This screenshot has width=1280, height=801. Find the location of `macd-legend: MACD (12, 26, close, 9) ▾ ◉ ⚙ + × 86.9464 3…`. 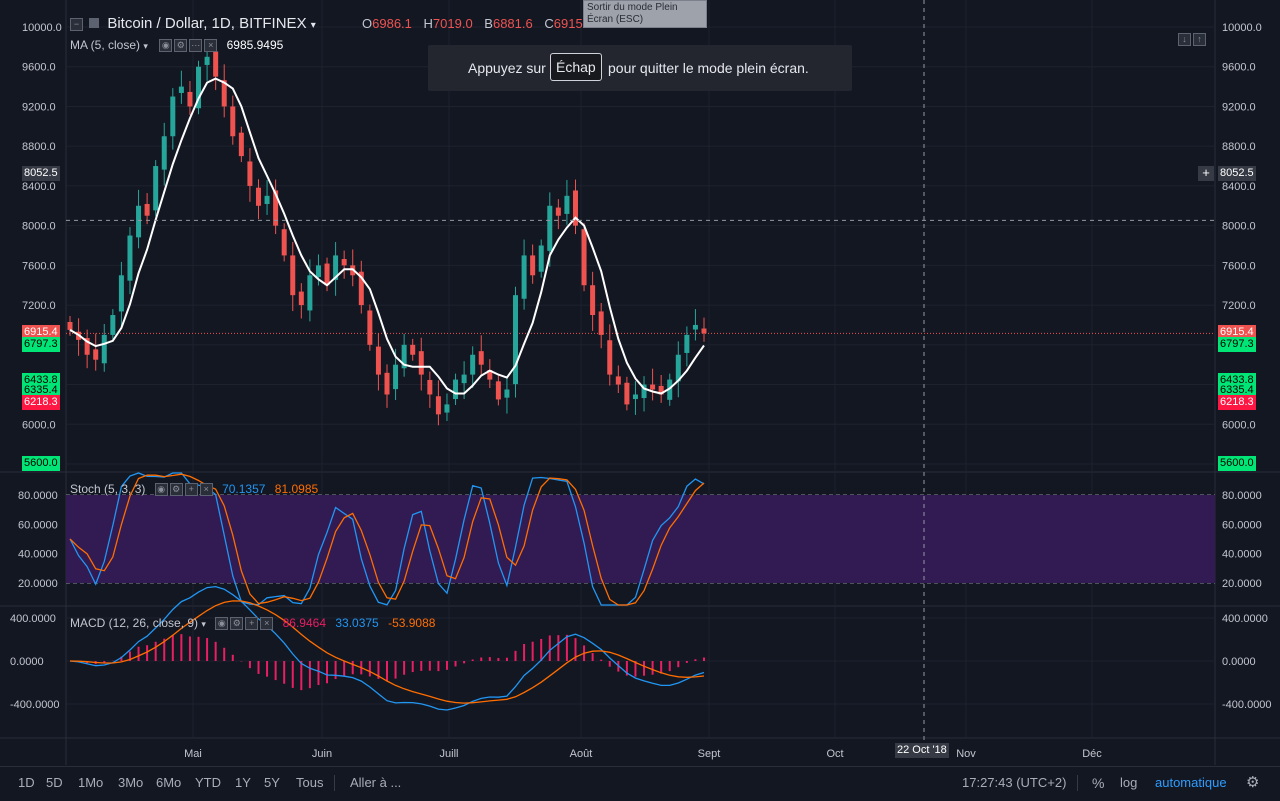

macd-legend: MACD (12, 26, close, 9) ▾ ◉ ⚙ + × 86.9464 3… is located at coordinates (252, 623).